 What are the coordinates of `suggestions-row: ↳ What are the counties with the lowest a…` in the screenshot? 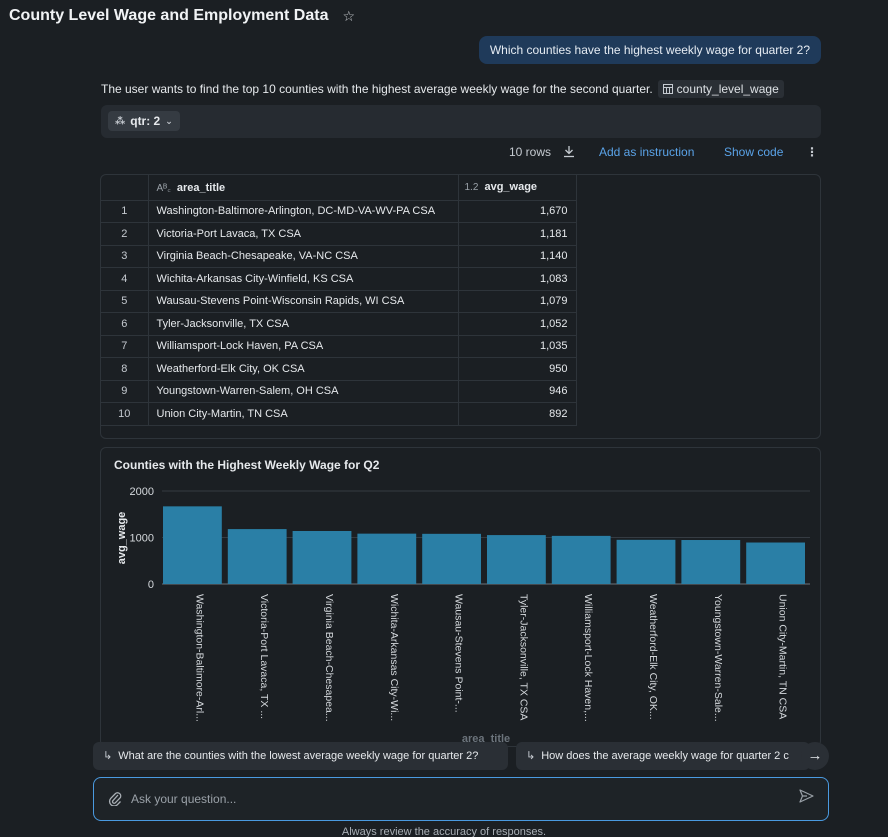 It's located at (444, 756).